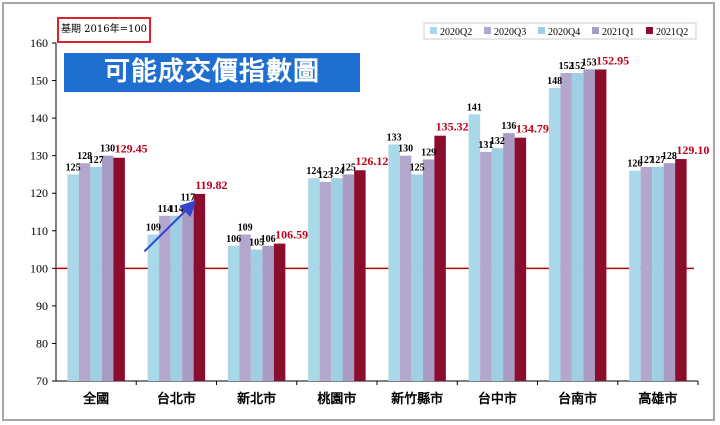  Describe the element at coordinates (497, 141) in the screenshot. I see `data-label: 132` at that location.